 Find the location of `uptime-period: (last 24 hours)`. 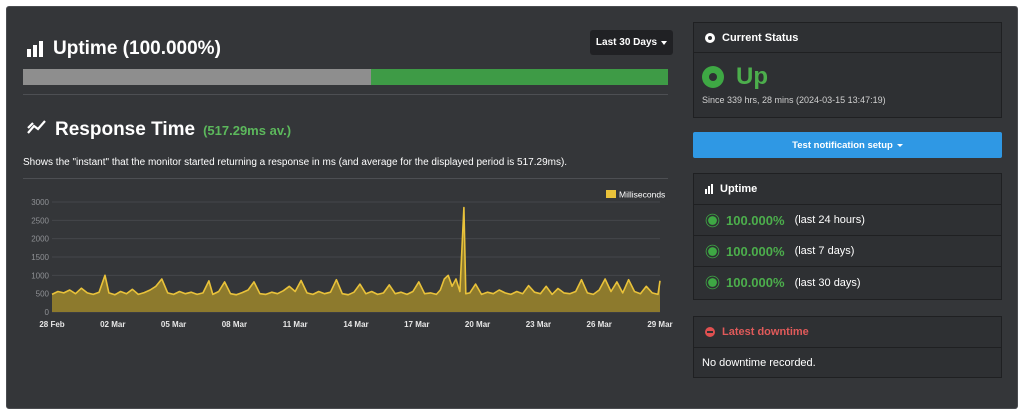

uptime-period: (last 24 hours) is located at coordinates (829, 220).